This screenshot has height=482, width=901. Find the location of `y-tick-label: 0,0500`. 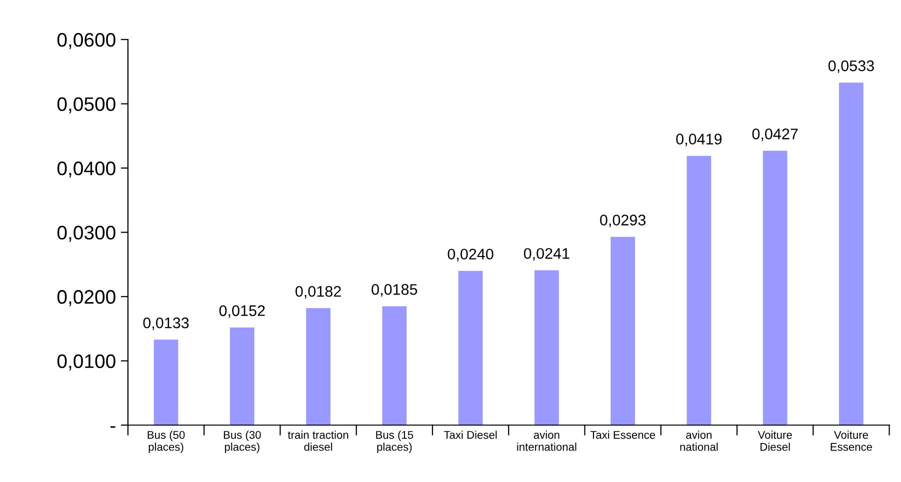

y-tick-label: 0,0500 is located at coordinates (86, 105).